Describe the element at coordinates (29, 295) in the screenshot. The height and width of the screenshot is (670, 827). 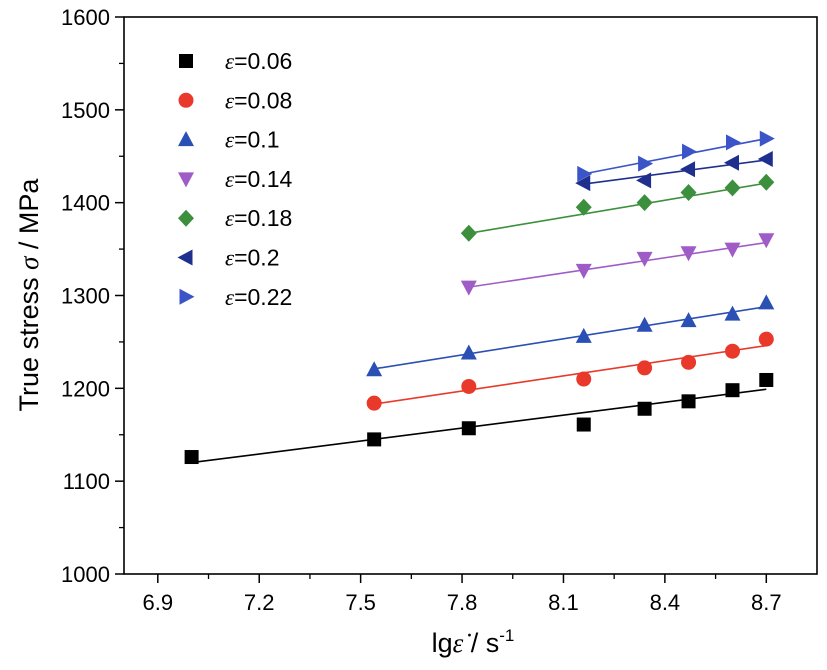
I see `y-axis-label: True stress σ / MPa` at that location.